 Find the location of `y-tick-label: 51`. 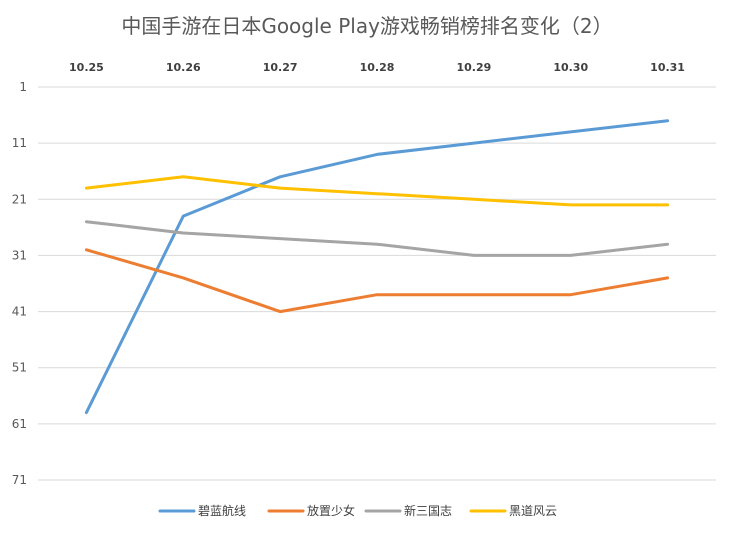

y-tick-label: 51 is located at coordinates (19, 368).